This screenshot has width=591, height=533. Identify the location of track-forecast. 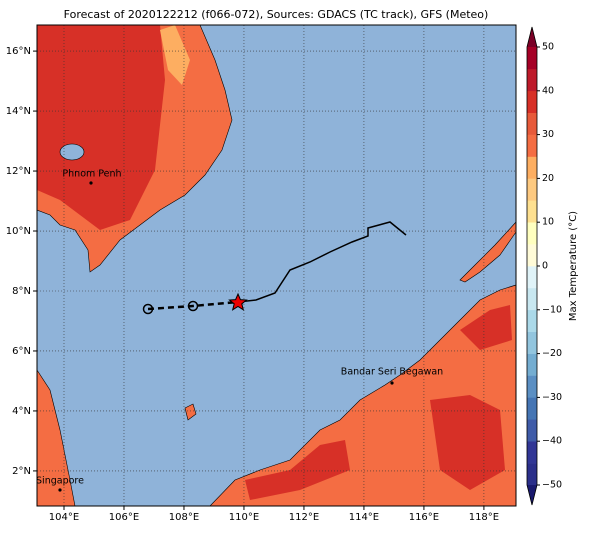
(193, 305).